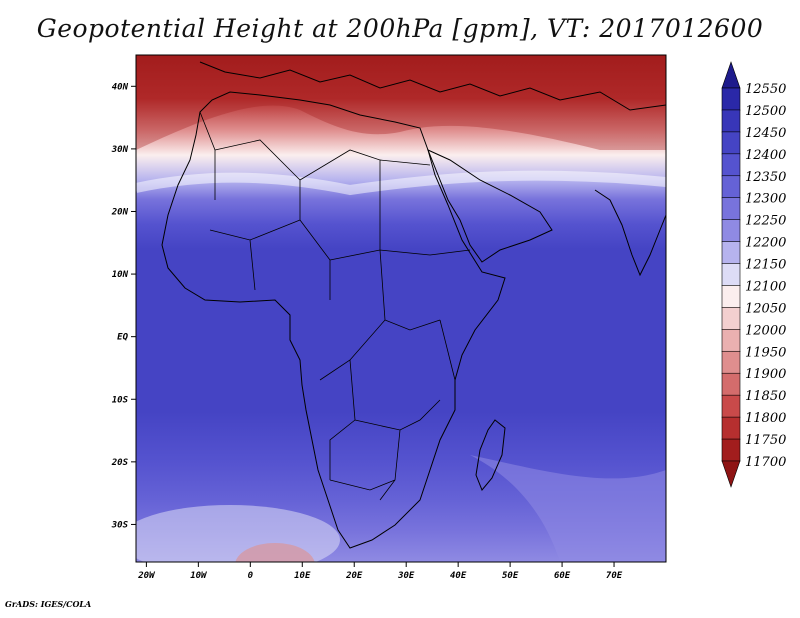  Describe the element at coordinates (199, 576) in the screenshot. I see `lon-tick-label: 10W` at that location.